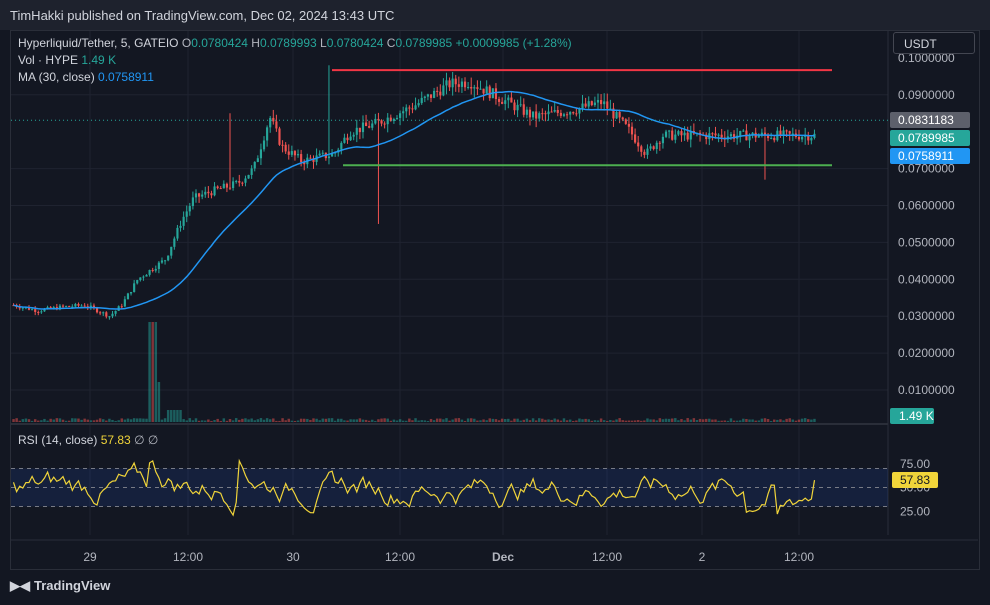  What do you see at coordinates (916, 416) in the screenshot?
I see `volume-badge-label: 1.49 K` at bounding box center [916, 416].